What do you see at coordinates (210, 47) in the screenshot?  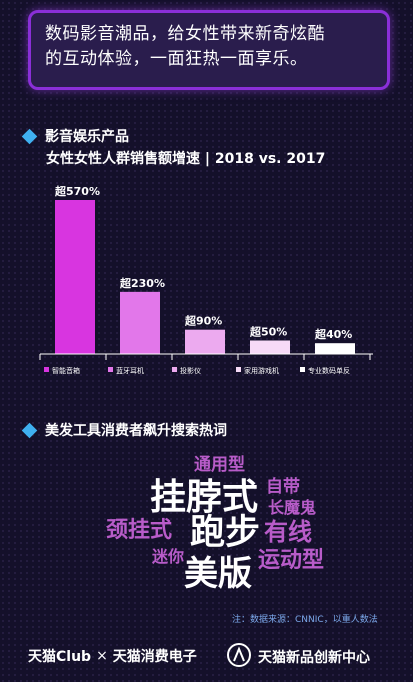 I see `quote-text: 数码影音潮品，给女性带来新奇炫酷 的互动体验，一面狂热一面享乐。` at bounding box center [210, 47].